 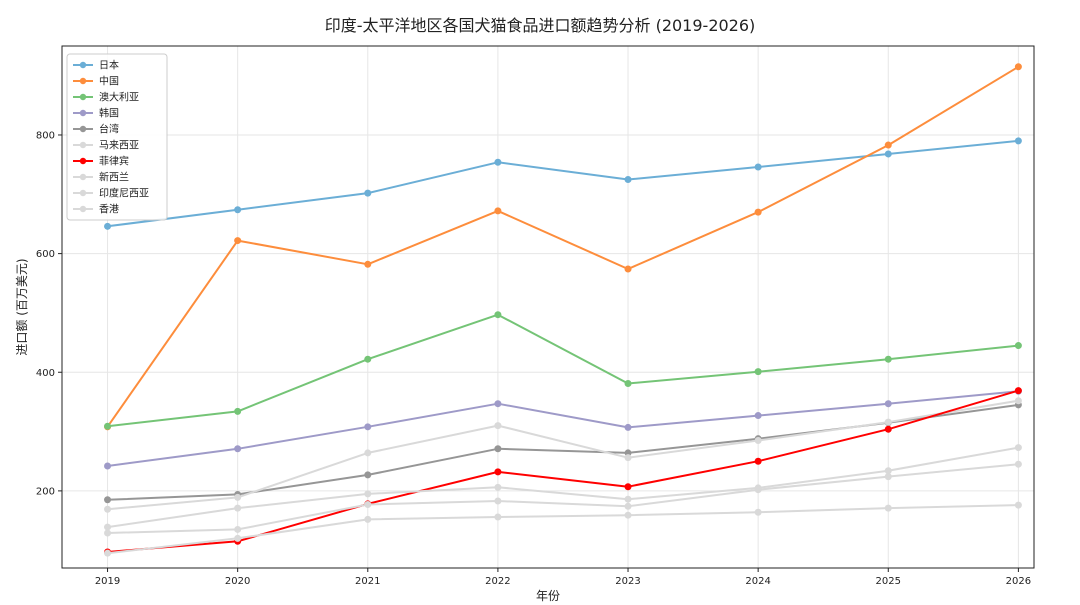 I want to click on legend-box, so click(x=117, y=137).